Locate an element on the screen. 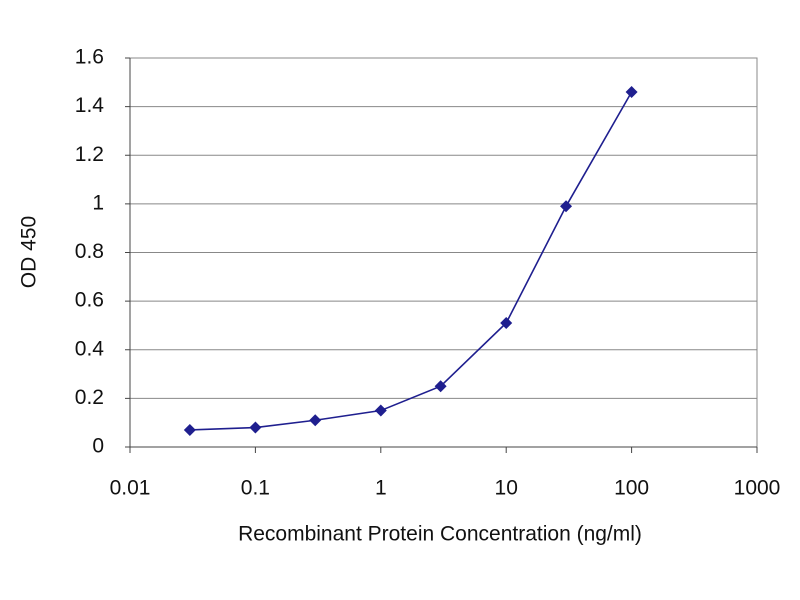 Image resolution: width=800 pixels, height=600 pixels. y-axis-label: OD 450 is located at coordinates (29, 252).